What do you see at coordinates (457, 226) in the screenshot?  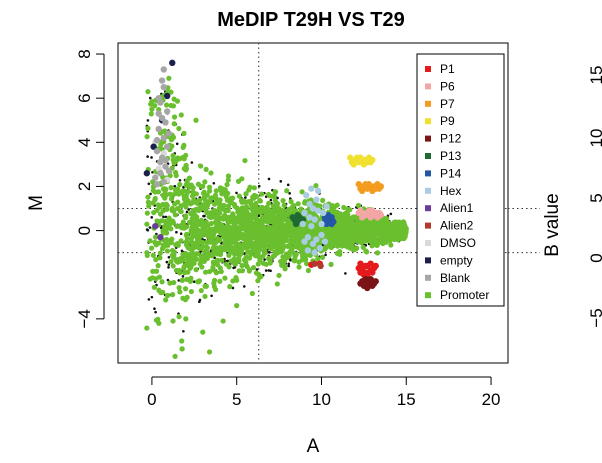 I see `legend-label: Alien2` at bounding box center [457, 226].